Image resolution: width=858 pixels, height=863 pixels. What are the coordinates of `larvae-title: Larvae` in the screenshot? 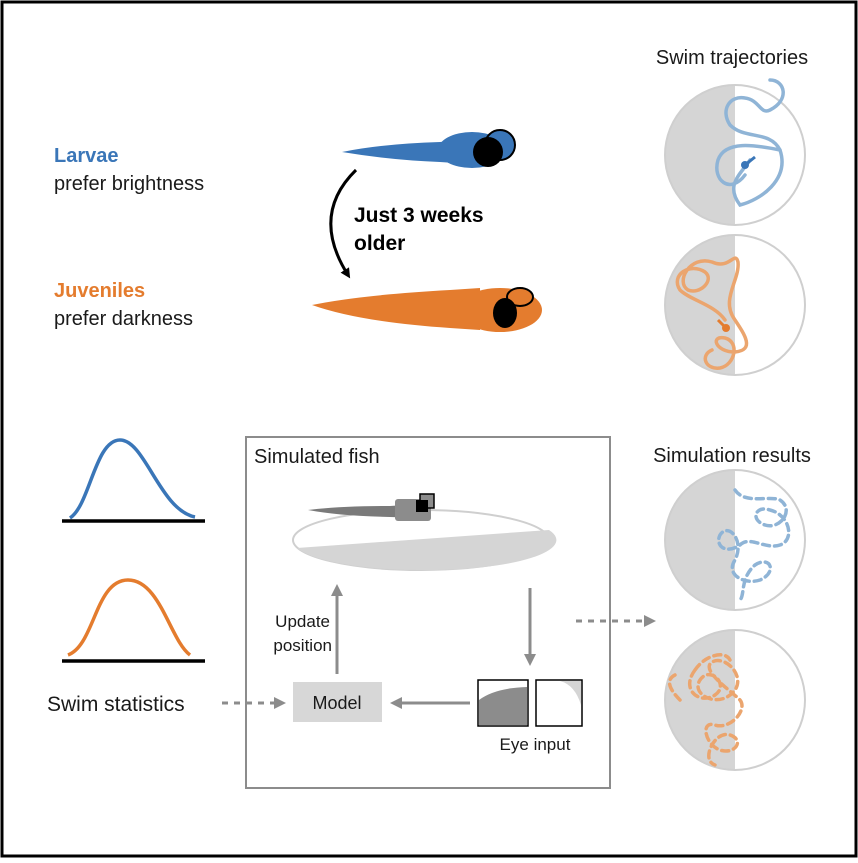 It's located at (86, 156).